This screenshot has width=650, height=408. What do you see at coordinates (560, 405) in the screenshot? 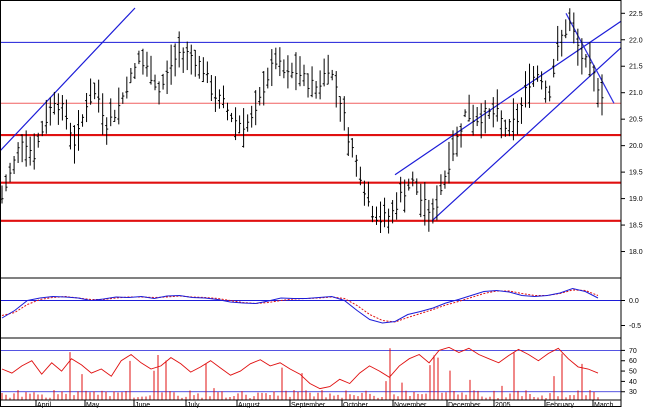
I see `month-label: February` at bounding box center [560, 405].